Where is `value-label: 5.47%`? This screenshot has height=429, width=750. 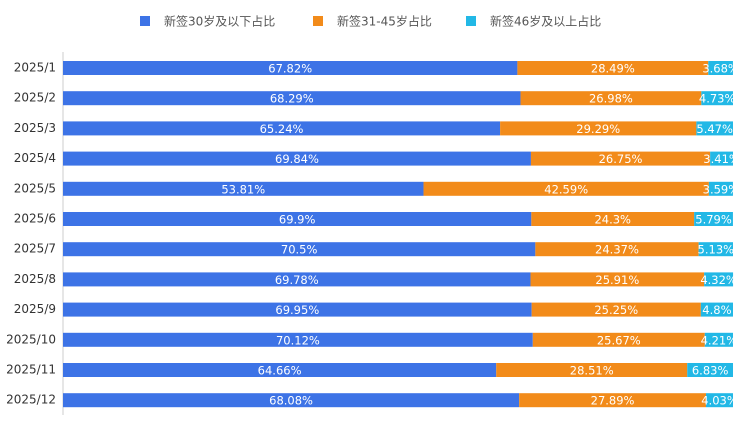 value-label: 5.47% is located at coordinates (714, 129).